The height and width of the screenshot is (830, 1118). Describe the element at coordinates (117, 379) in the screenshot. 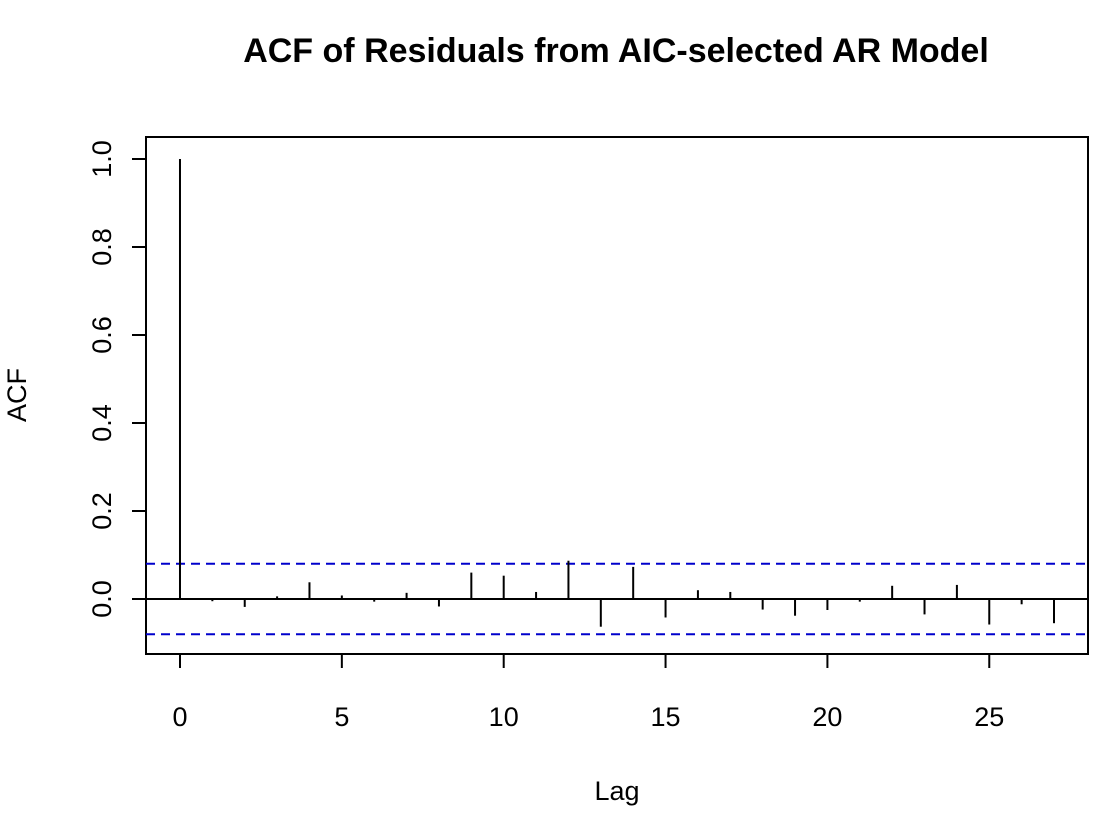

I see `y-axis: 0.0 0.2 0.4 0.6 0.8 1.0` at that location.